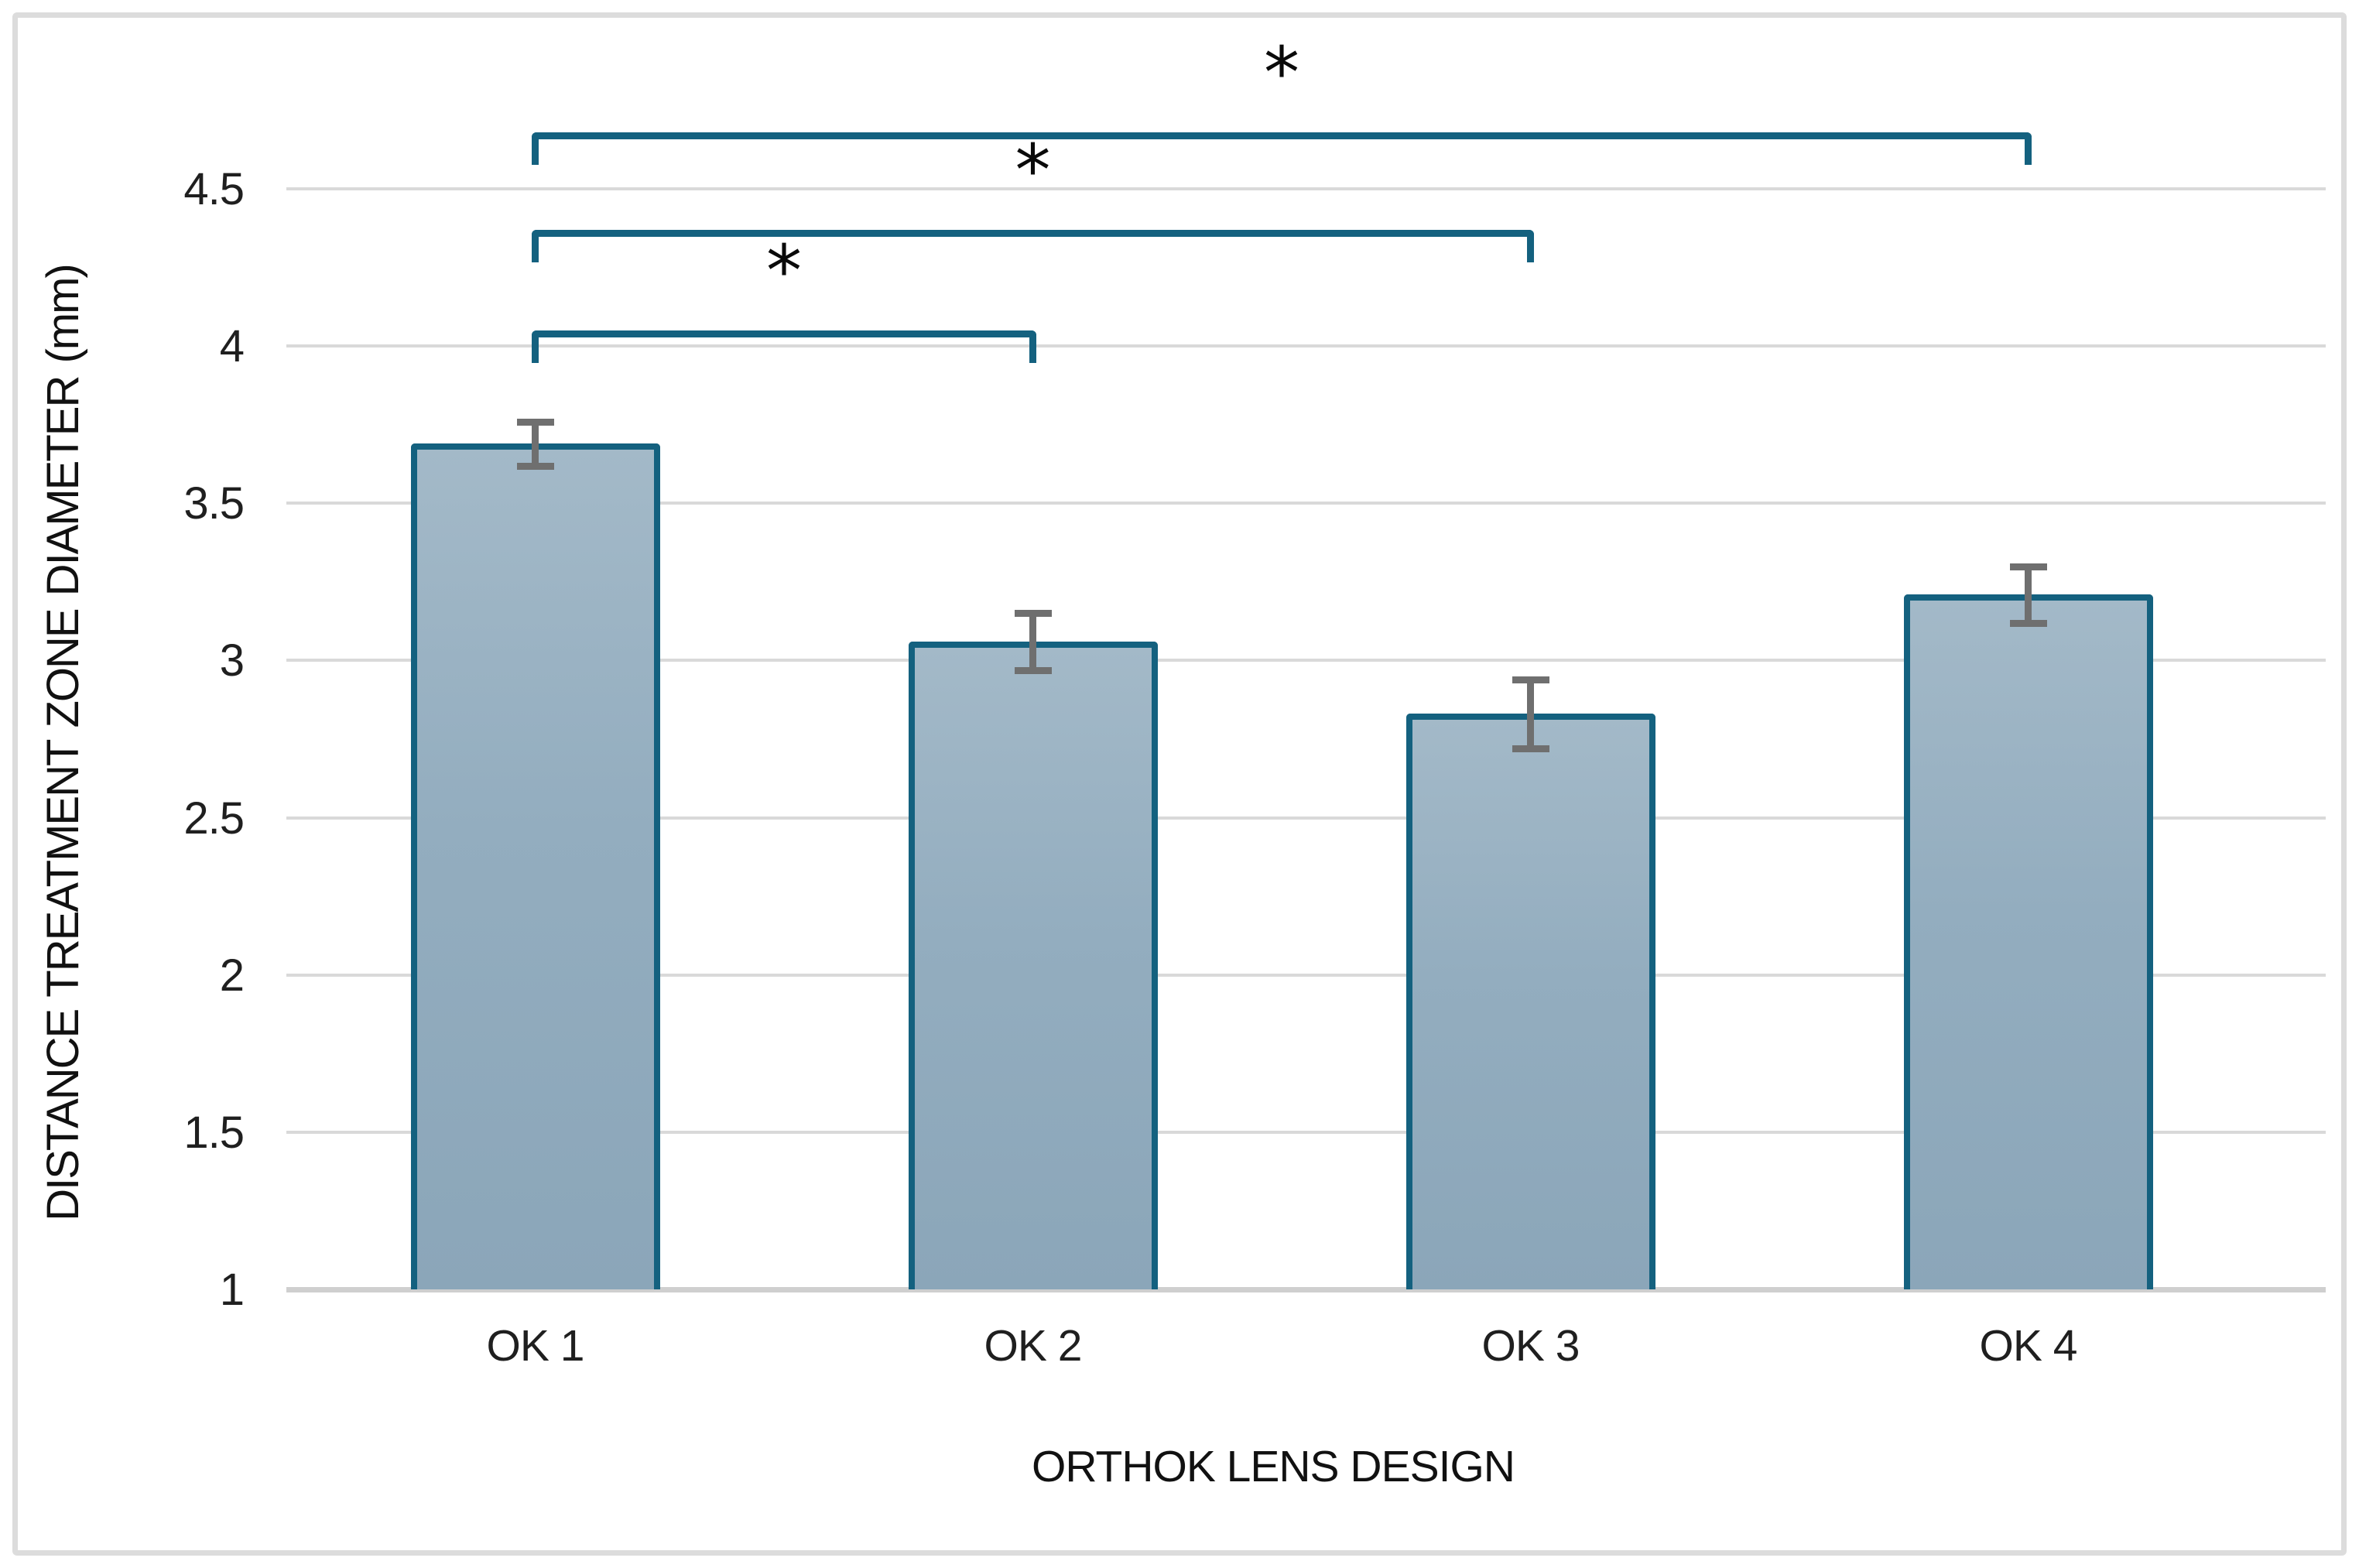  I want to click on x-axis-title: ORTHOK LENS DESIGN, so click(1273, 1466).